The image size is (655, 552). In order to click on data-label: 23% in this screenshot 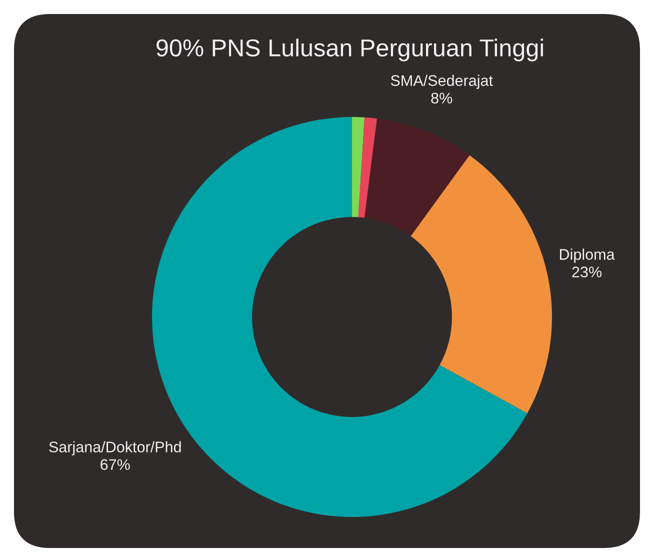, I will do `click(587, 272)`.